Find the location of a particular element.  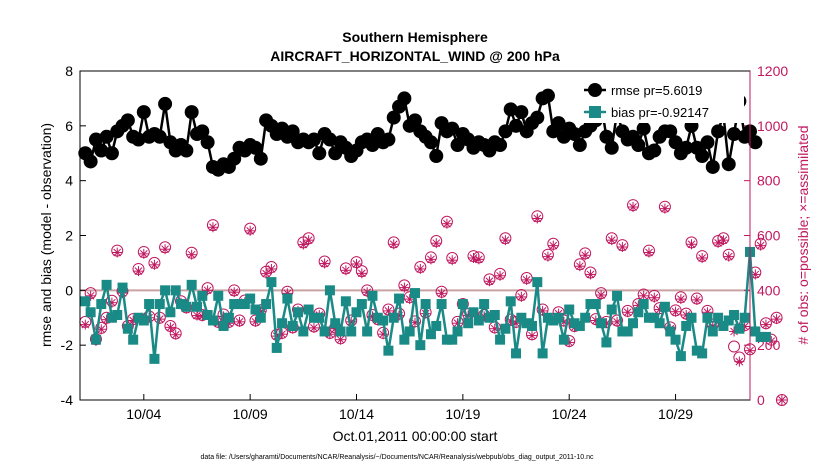

x-axis-label: Oct.01,2011 00:00:00 start is located at coordinates (415, 436).